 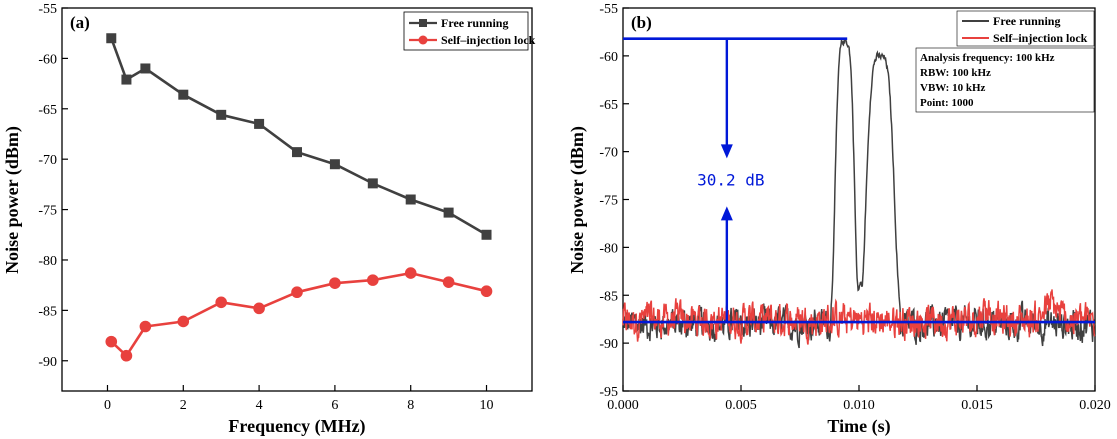 What do you see at coordinates (955, 73) in the screenshot?
I see `info-rbw: RBW: 100 kHz` at bounding box center [955, 73].